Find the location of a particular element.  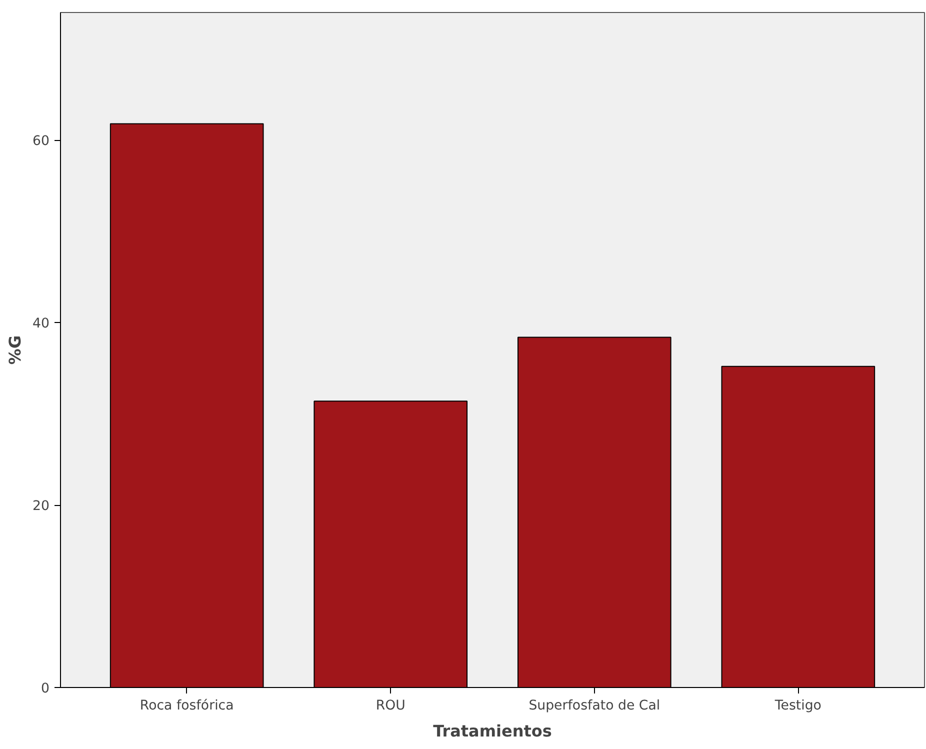

x-tick-label: Roca fosfórica is located at coordinates (187, 706).